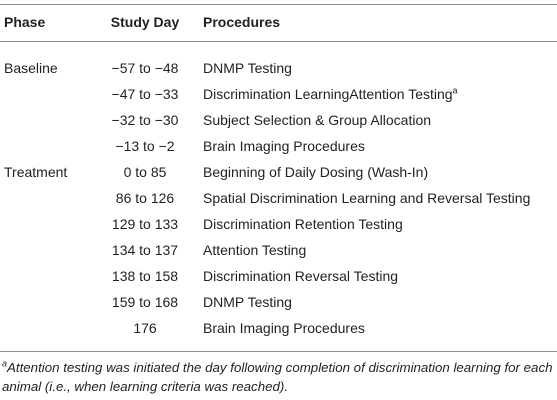  Describe the element at coordinates (145, 328) in the screenshot. I see `study-day-cell: 176` at that location.